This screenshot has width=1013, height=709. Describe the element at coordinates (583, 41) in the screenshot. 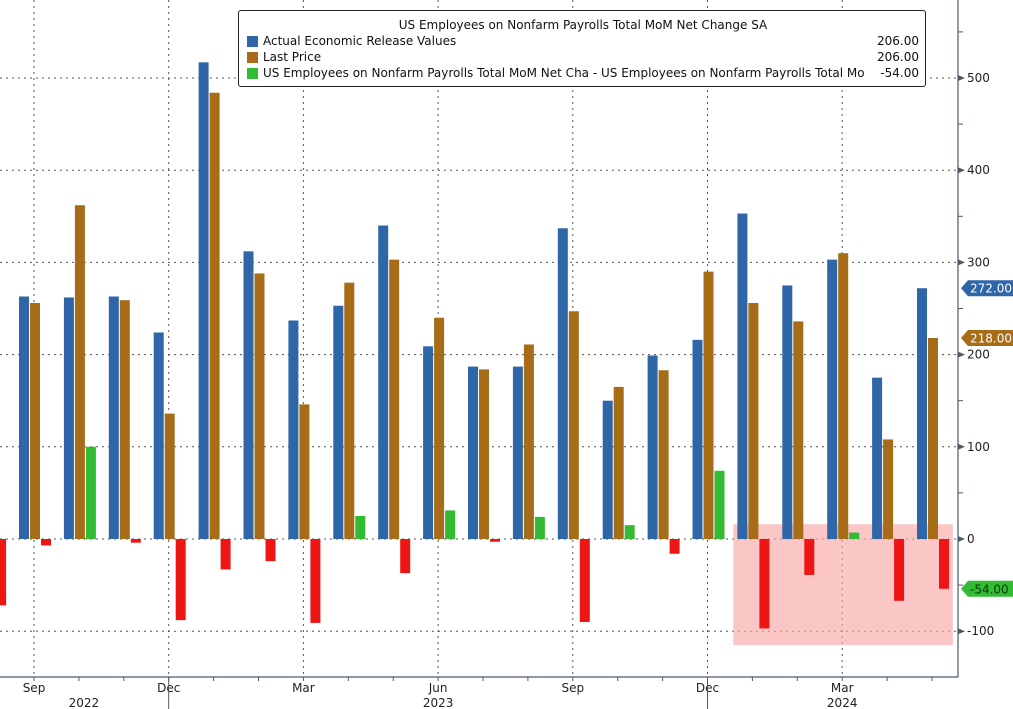

I see `legend-entry-actual: Actual Economic Release Values 206.00` at that location.